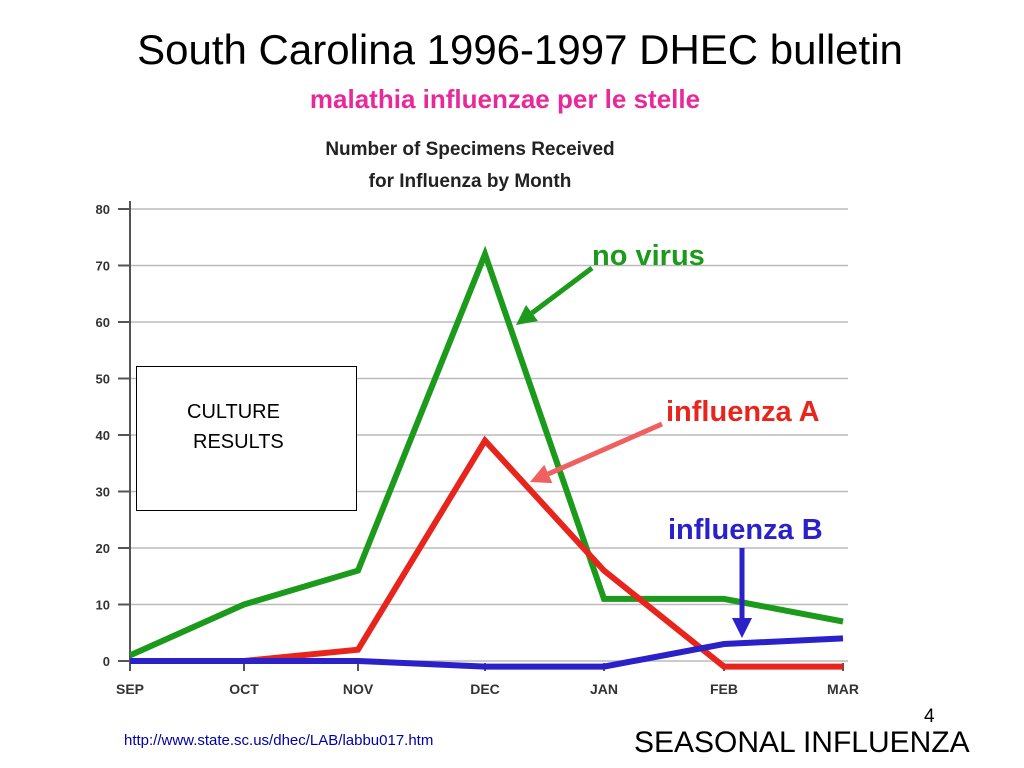 This screenshot has width=1024, height=768. Describe the element at coordinates (562, 290) in the screenshot. I see `no-virus-arrow-shaft` at that location.